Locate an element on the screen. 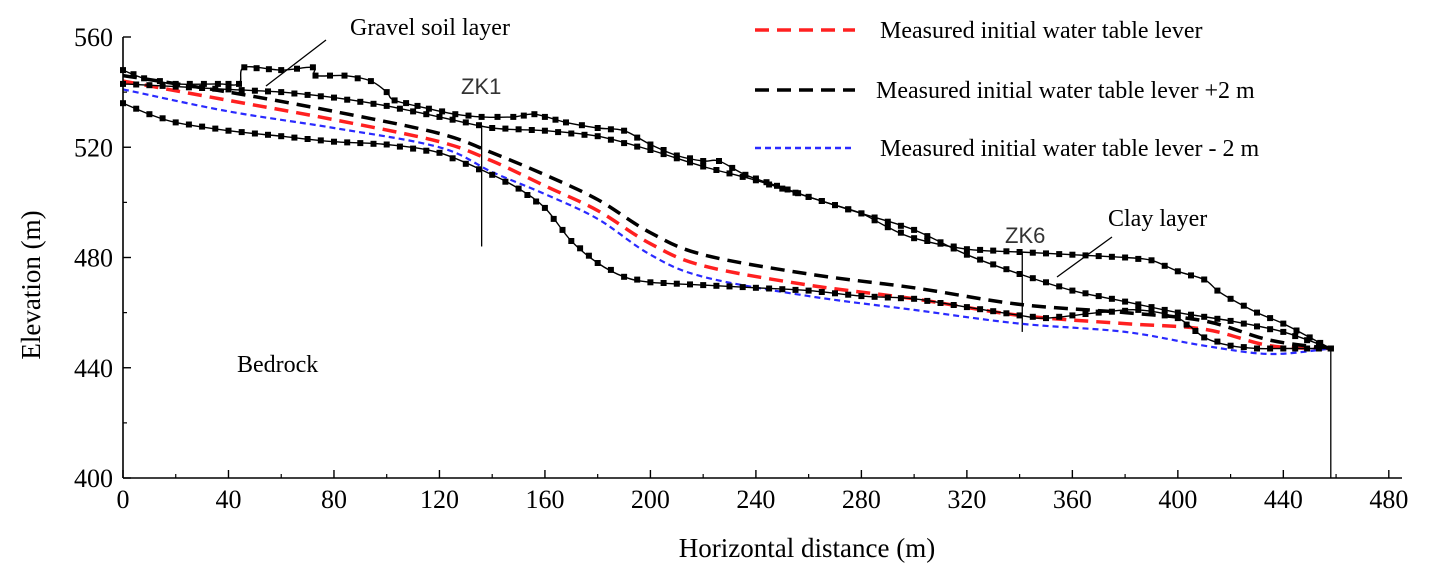 The height and width of the screenshot is (577, 1432). annotation-zk1: ZK1 is located at coordinates (481, 86).